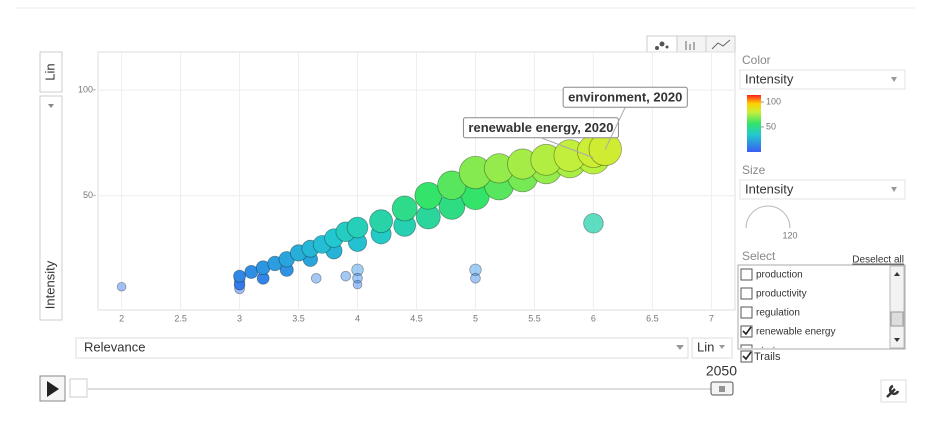 The image size is (926, 430). Describe the element at coordinates (691, 44) in the screenshot. I see `view-tabs` at that location.